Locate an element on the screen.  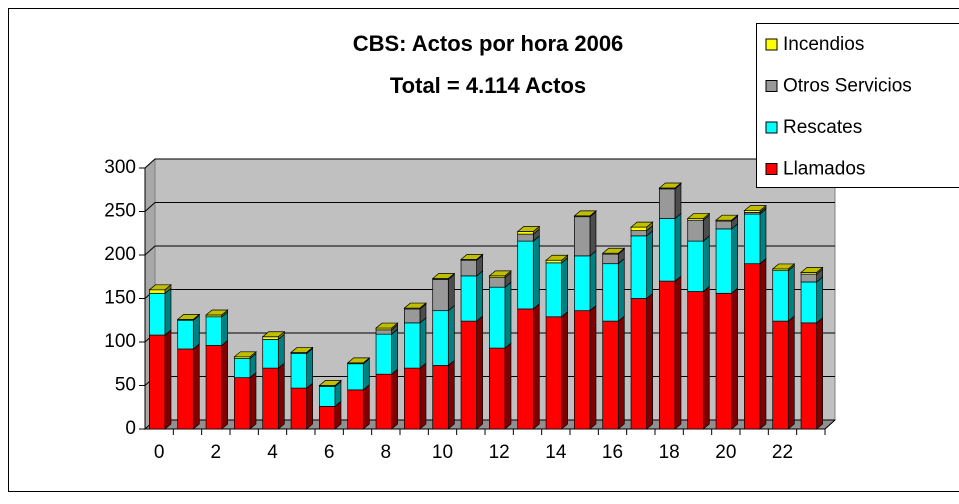
legend-label: Incendios is located at coordinates (823, 44).